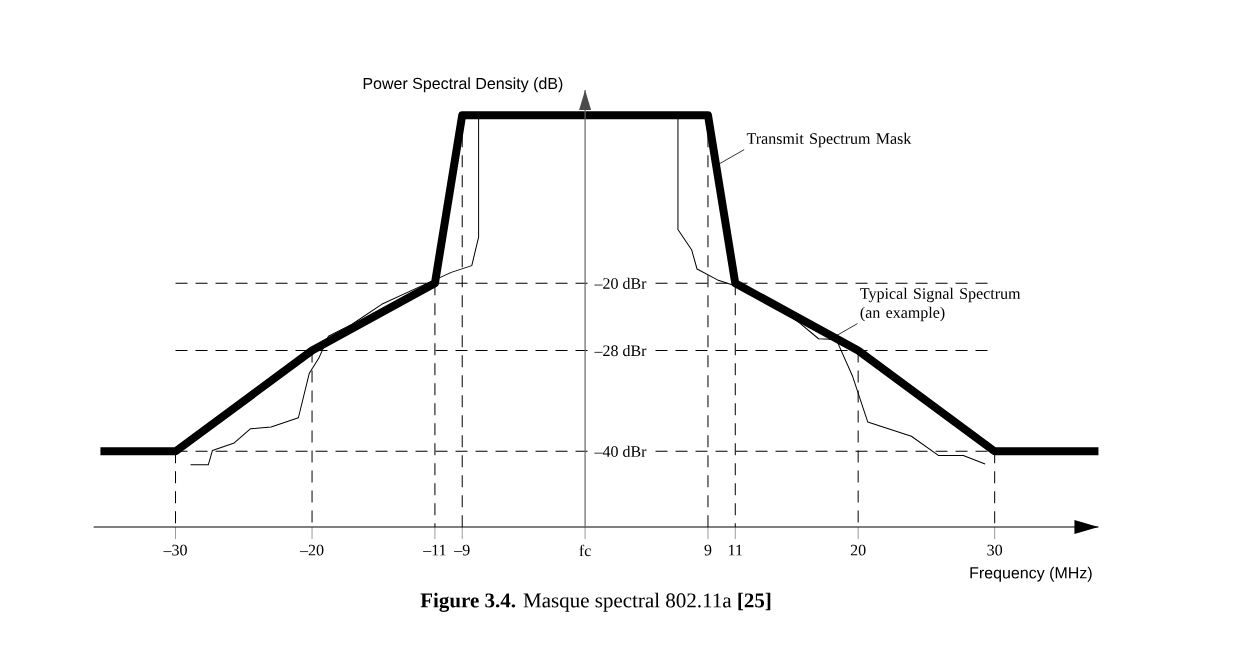 The image size is (1235, 648). What do you see at coordinates (620, 350) in the screenshot?
I see `y-tick-label: –28 dBr` at bounding box center [620, 350].